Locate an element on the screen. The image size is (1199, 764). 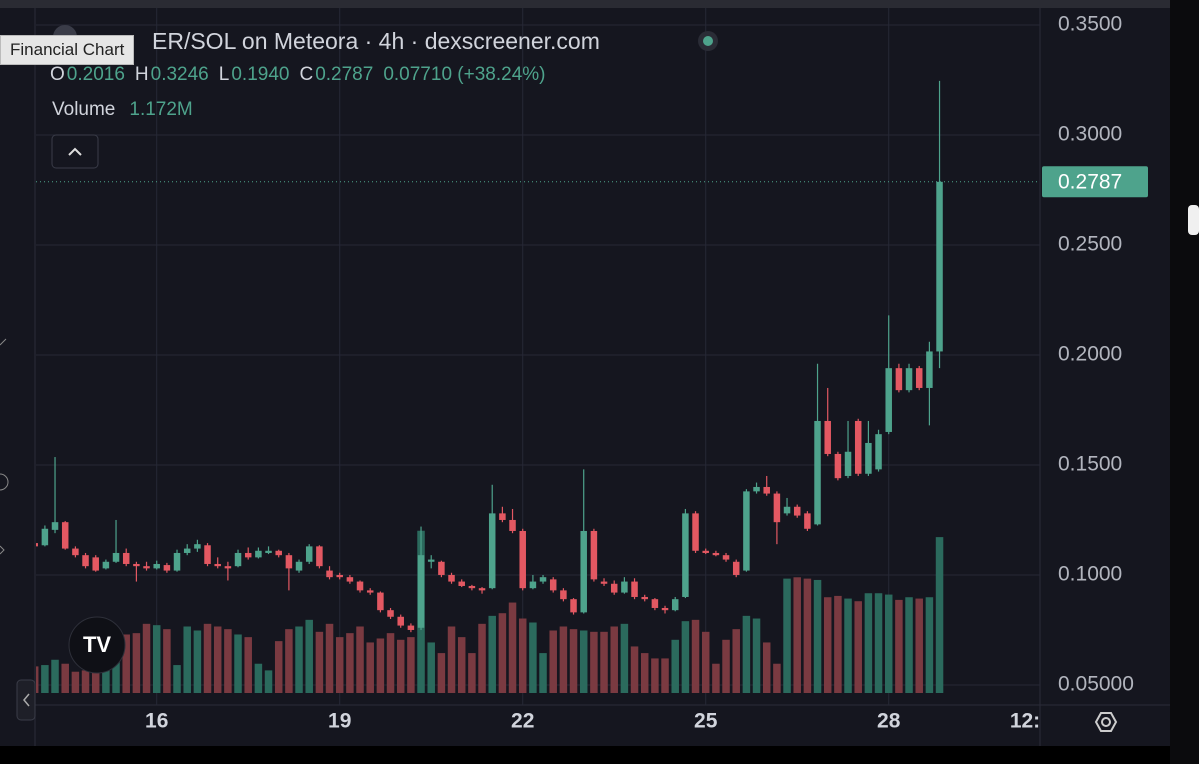
ohlc-value: 0.1940 is located at coordinates (260, 74).